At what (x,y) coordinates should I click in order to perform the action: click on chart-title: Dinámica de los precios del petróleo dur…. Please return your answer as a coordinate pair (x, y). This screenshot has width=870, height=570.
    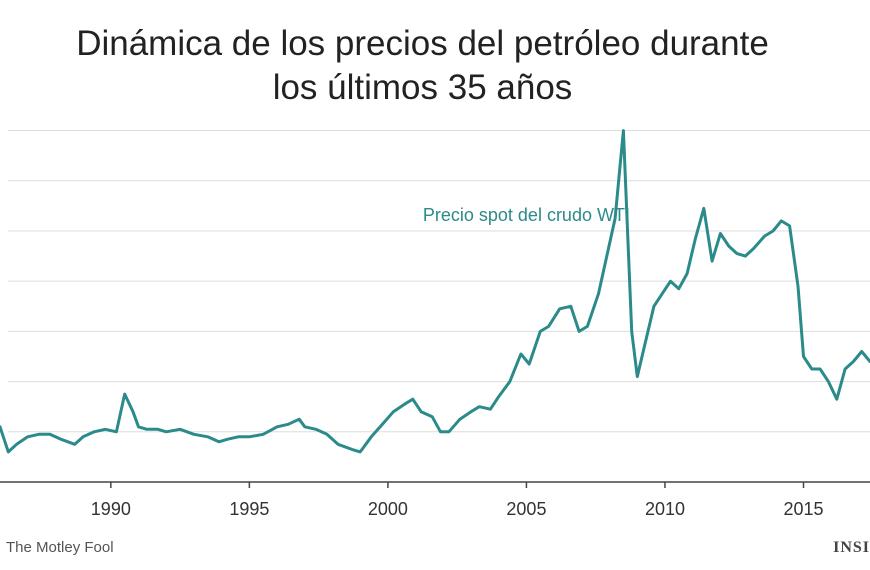
    Looking at the image, I should click on (422, 66).